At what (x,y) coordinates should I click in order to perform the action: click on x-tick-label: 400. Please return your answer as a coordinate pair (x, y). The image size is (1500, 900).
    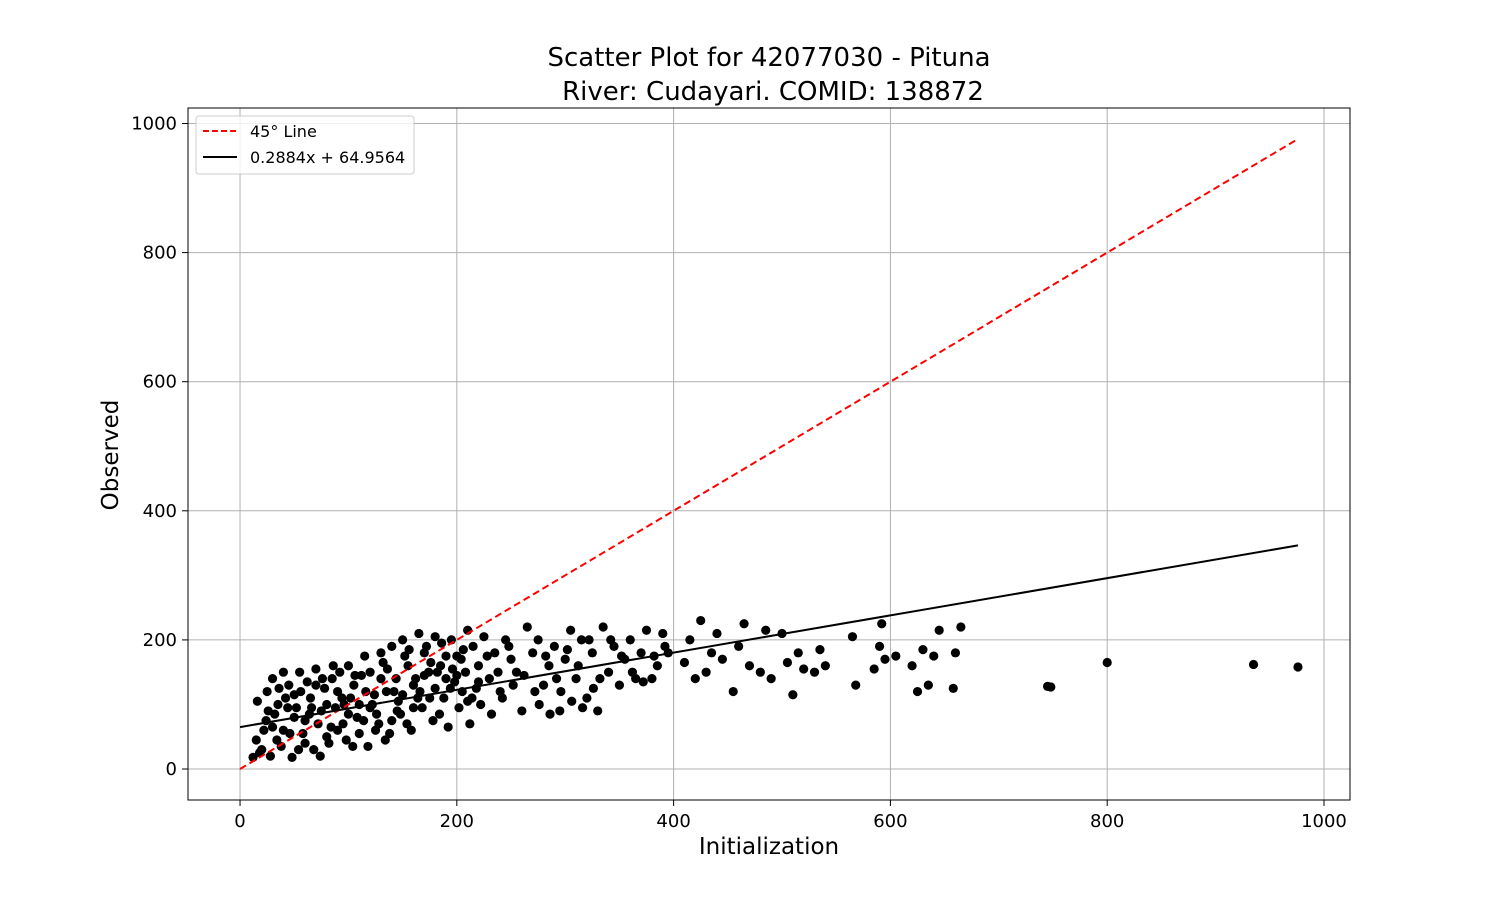
    Looking at the image, I should click on (673, 821).